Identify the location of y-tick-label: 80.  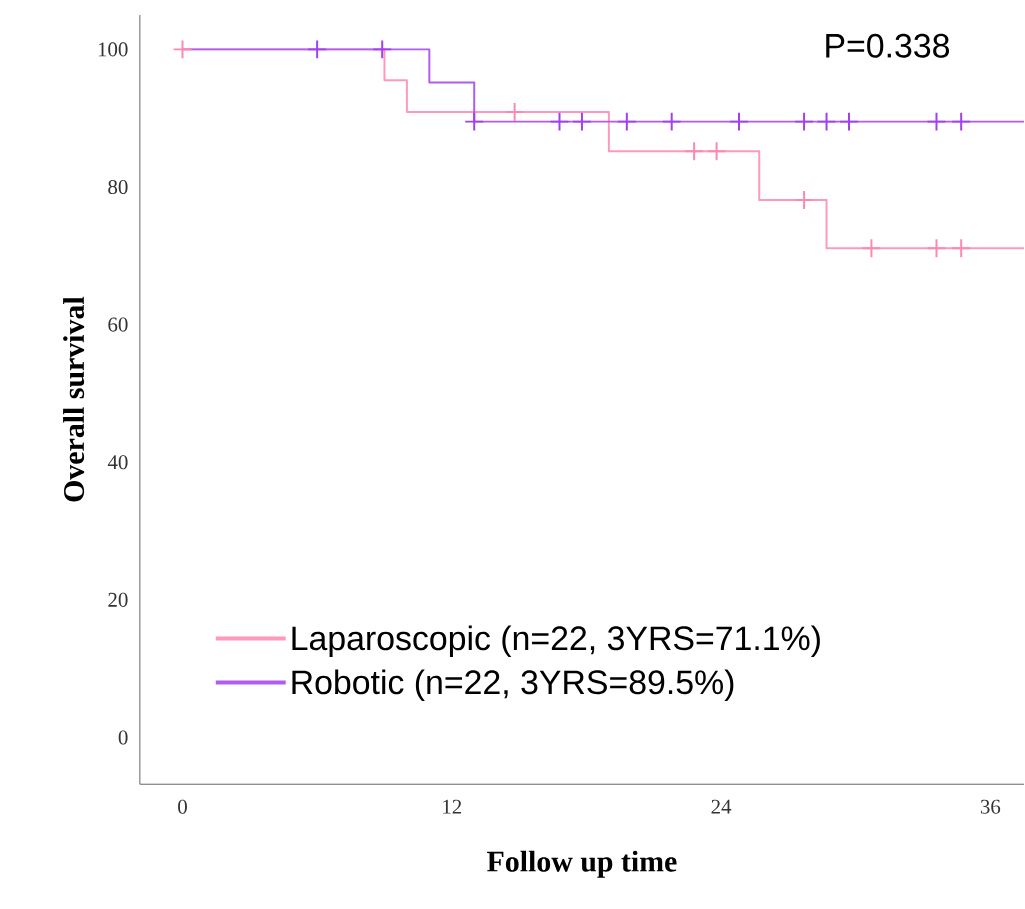
(118, 186).